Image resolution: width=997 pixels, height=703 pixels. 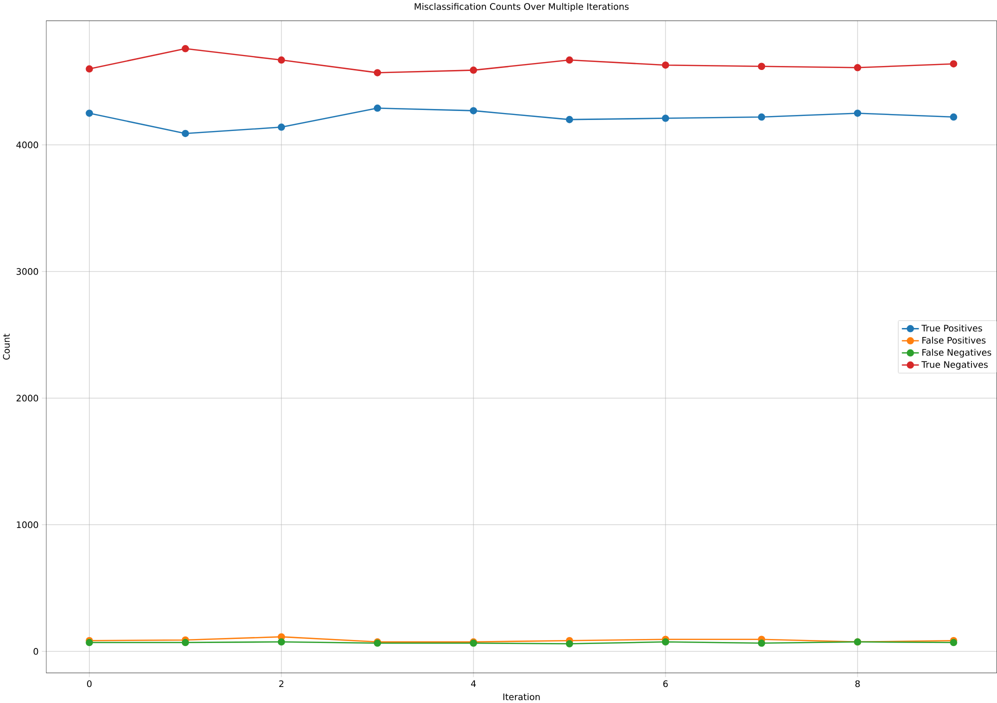 I want to click on x-tick-label: 8, so click(x=857, y=684).